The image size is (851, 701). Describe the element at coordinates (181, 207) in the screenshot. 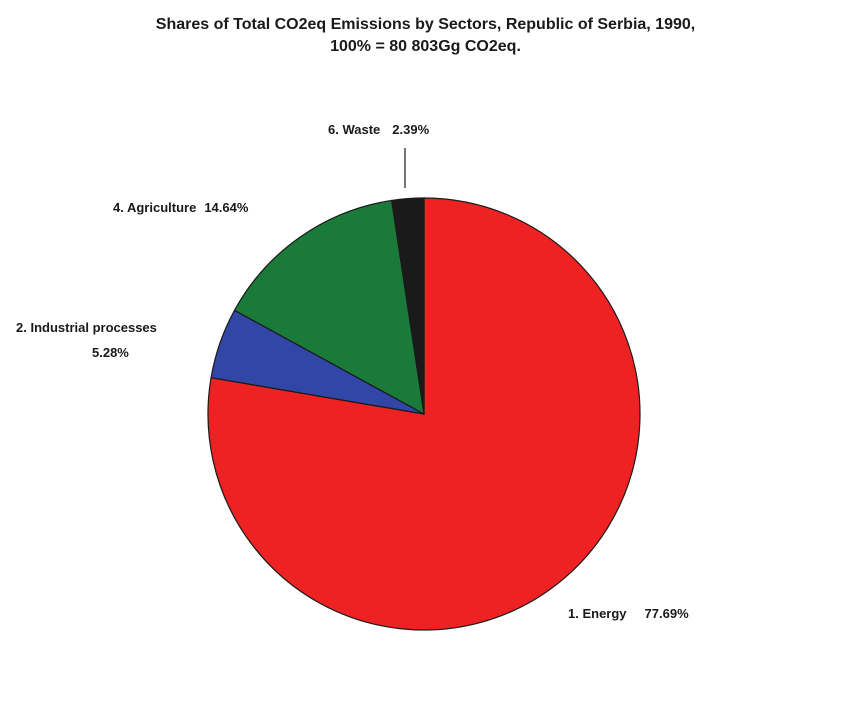

I see `slice-label-agriculture: 4. Agriculture 14.64%` at that location.